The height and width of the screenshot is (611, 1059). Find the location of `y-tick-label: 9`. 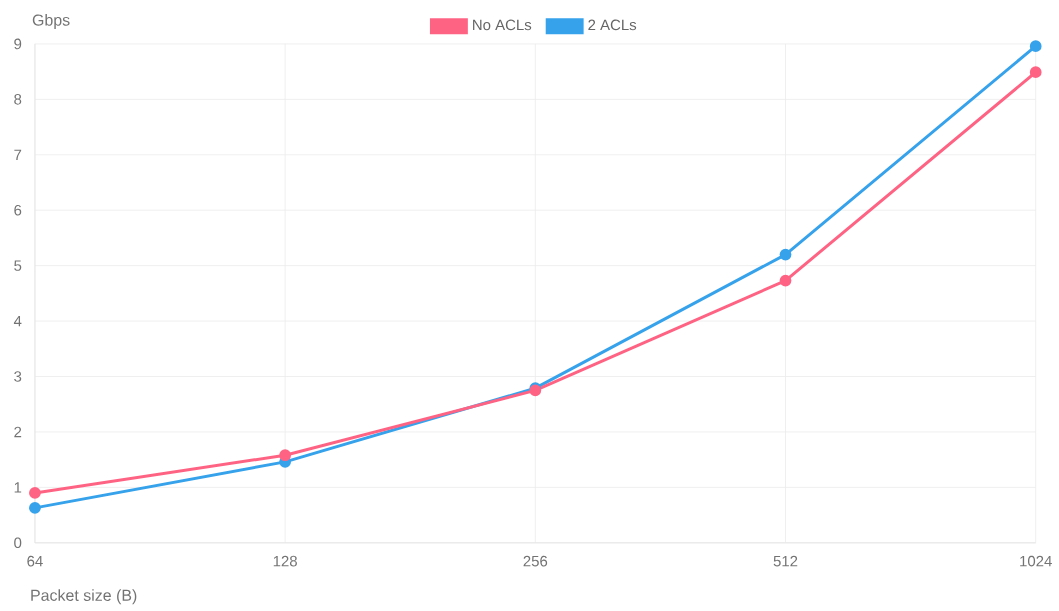

y-tick-label: 9 is located at coordinates (18, 44).